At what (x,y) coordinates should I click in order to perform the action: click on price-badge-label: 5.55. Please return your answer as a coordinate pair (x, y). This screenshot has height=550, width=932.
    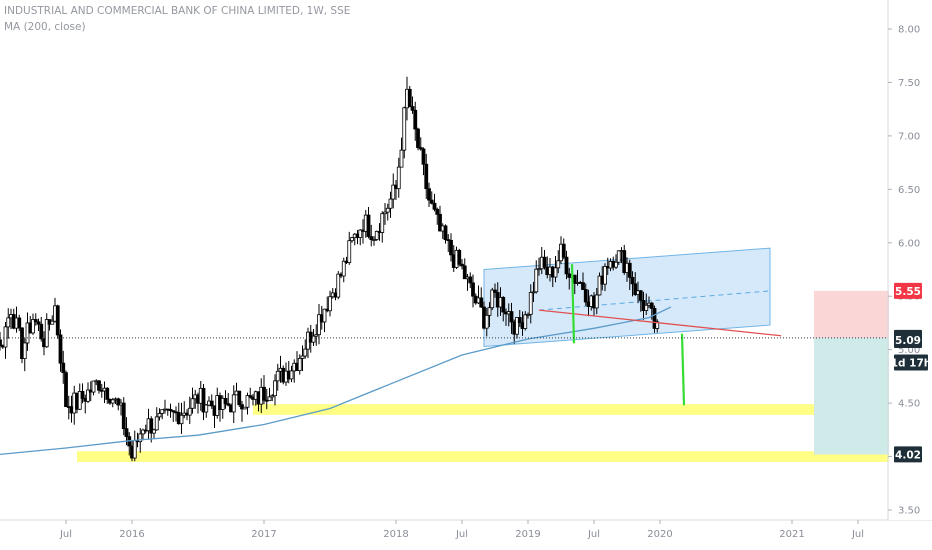
    Looking at the image, I should click on (908, 292).